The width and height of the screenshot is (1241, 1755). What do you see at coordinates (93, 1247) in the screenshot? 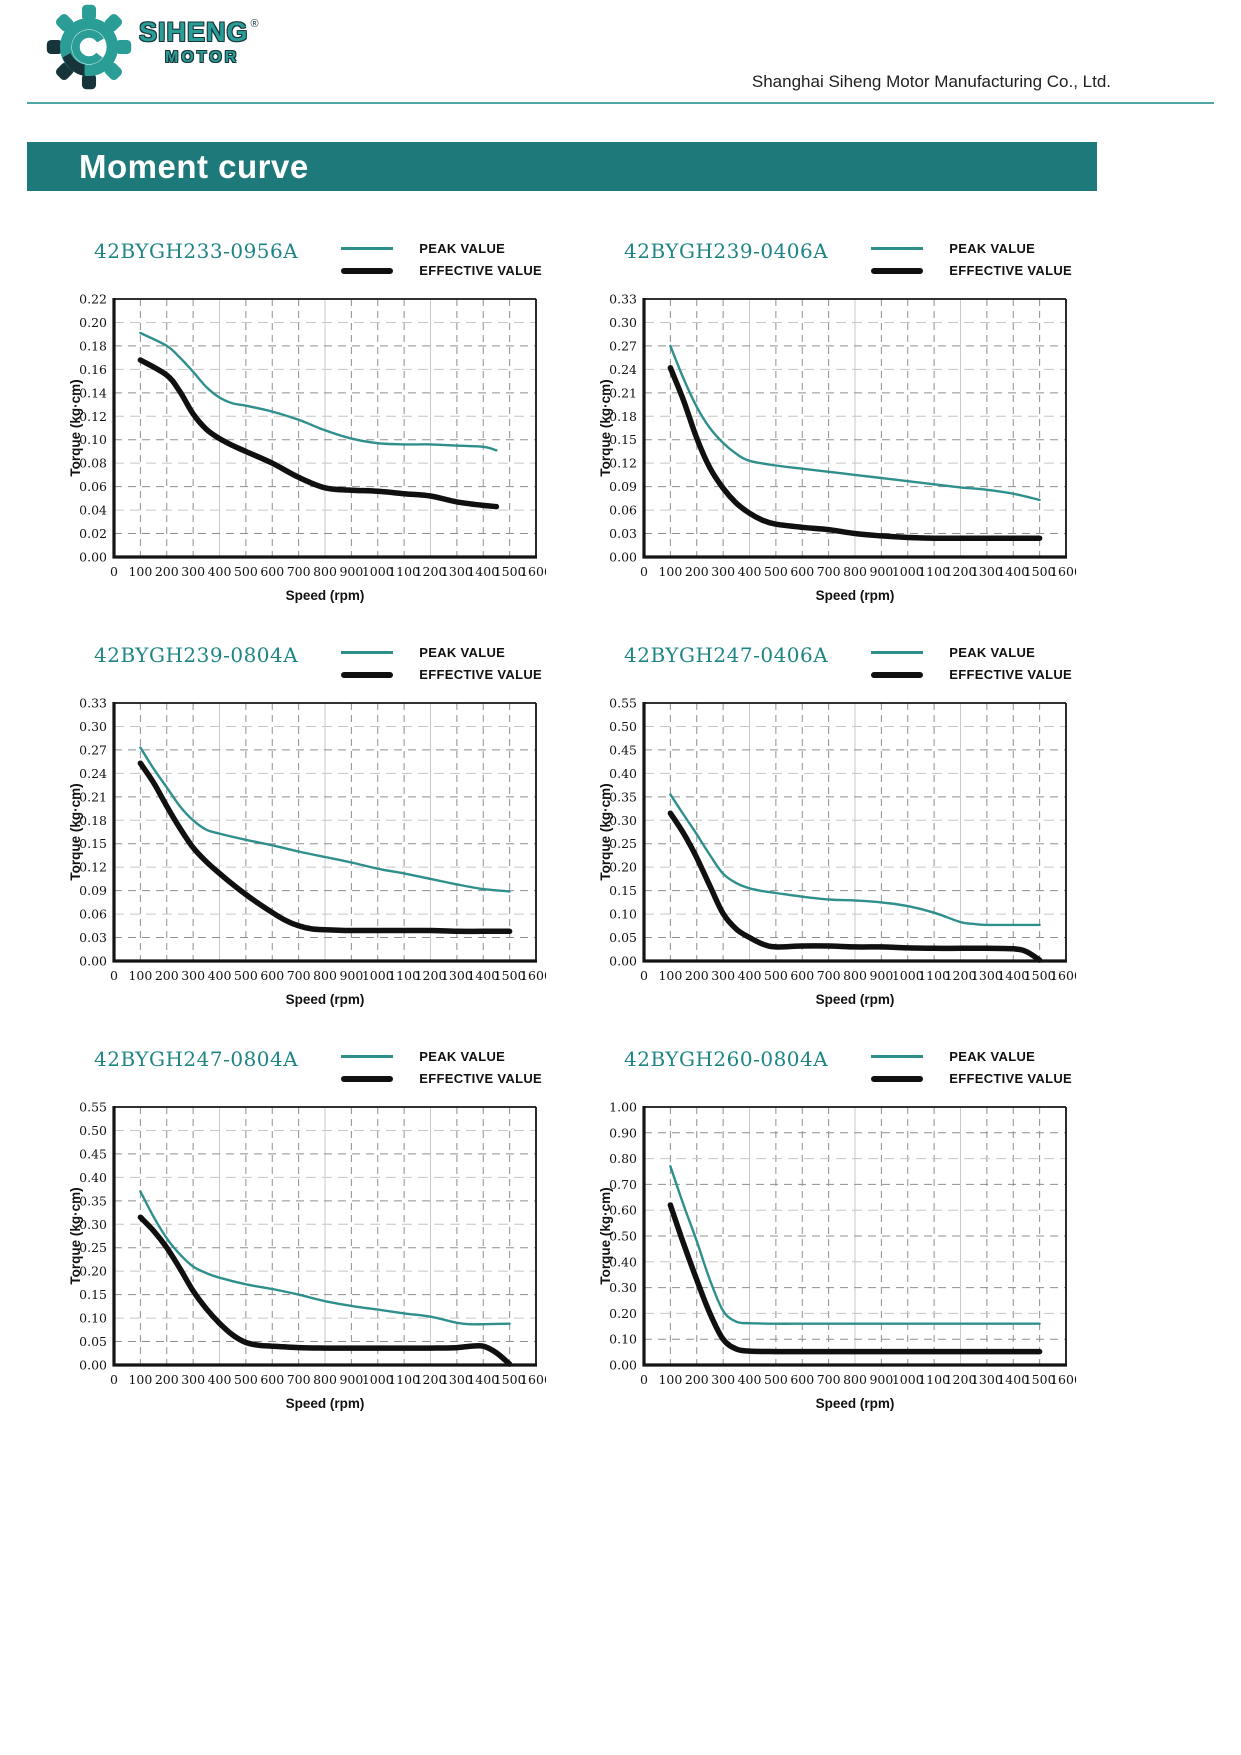
I see `svg-text: 0.25` at bounding box center [93, 1247].